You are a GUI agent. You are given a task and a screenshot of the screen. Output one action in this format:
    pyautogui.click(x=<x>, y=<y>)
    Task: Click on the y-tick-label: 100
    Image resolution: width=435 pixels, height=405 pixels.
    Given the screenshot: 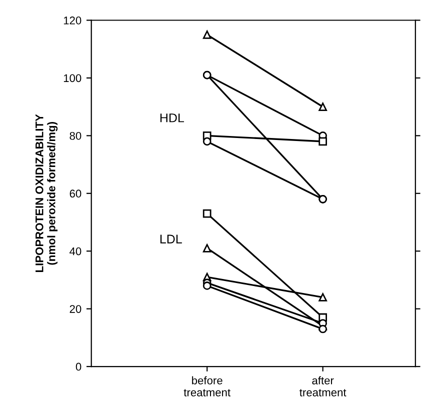 What is the action you would take?
    pyautogui.click(x=73, y=78)
    